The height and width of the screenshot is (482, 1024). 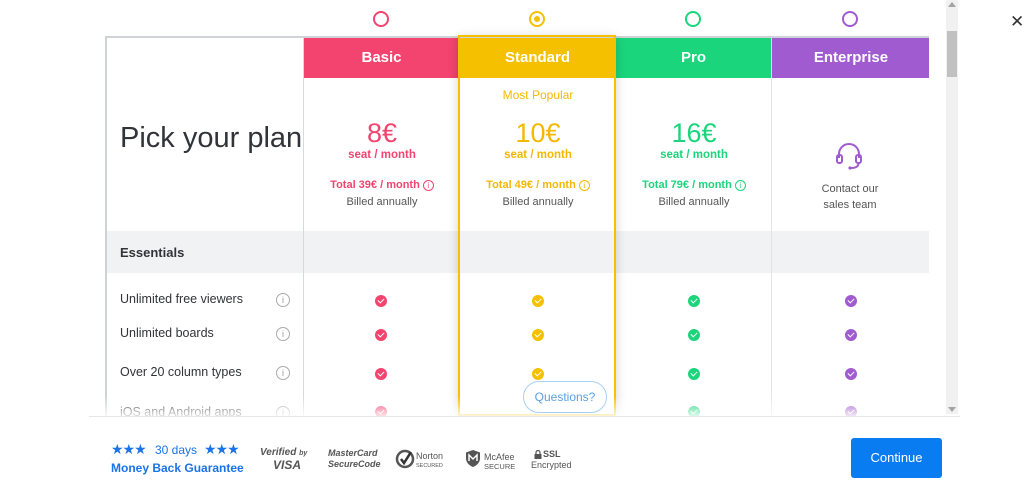 What do you see at coordinates (181, 299) in the screenshot?
I see `feature-label: Unlimited free viewers` at bounding box center [181, 299].